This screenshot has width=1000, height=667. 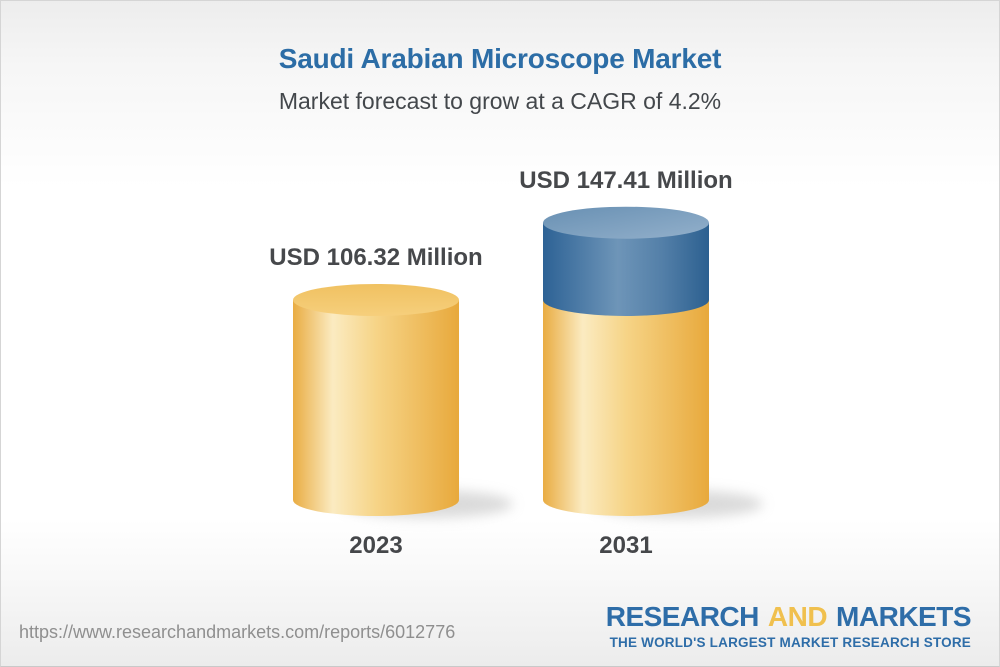 What do you see at coordinates (626, 269) in the screenshot?
I see `growth-segment-2031` at bounding box center [626, 269].